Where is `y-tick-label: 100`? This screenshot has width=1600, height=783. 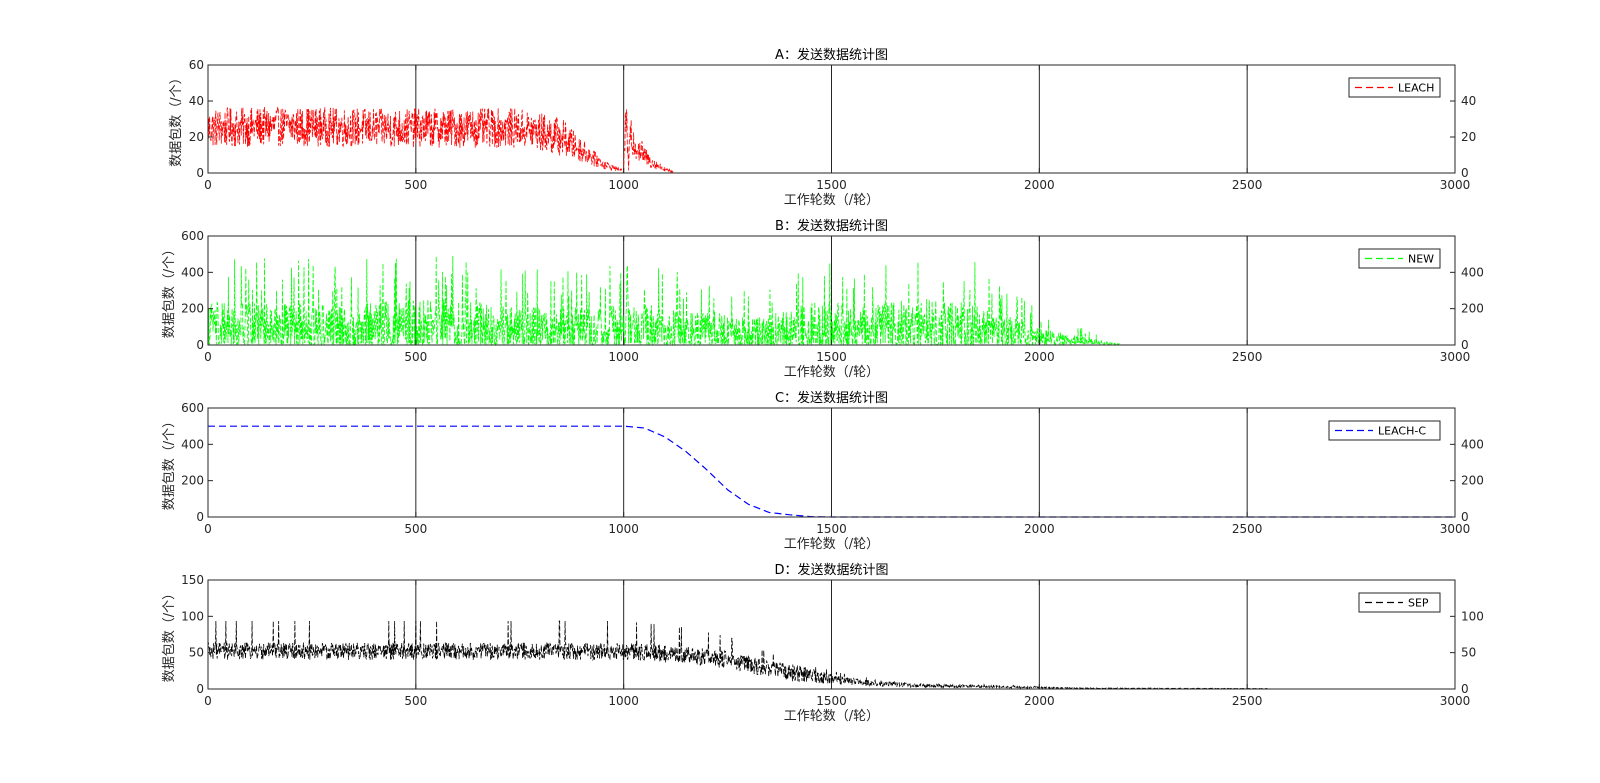 y-tick-label: 100 is located at coordinates (192, 616).